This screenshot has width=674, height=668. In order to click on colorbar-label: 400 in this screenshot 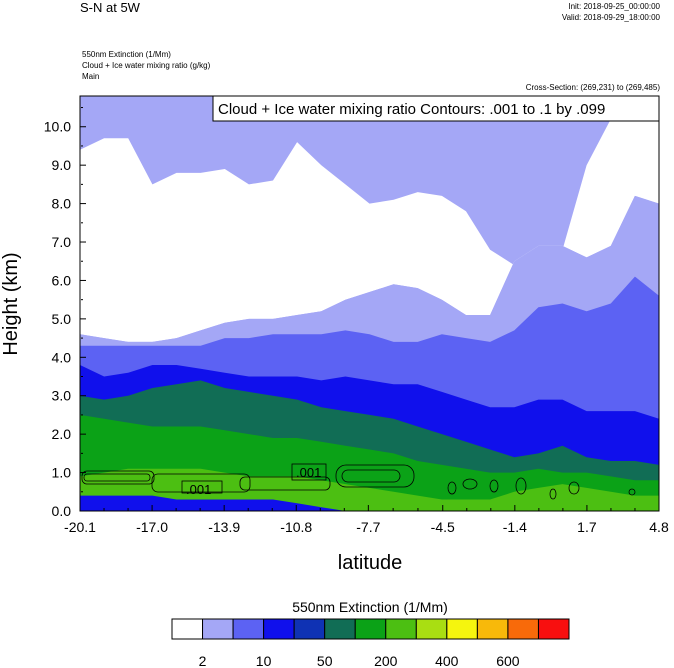, I will do `click(447, 660)`.